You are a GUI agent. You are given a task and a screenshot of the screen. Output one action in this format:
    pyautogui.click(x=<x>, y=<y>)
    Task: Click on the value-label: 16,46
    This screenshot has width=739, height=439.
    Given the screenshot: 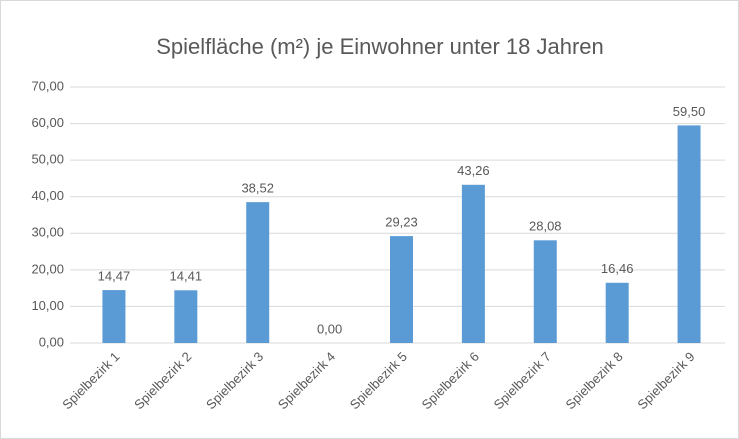 What is the action you would take?
    pyautogui.click(x=617, y=268)
    